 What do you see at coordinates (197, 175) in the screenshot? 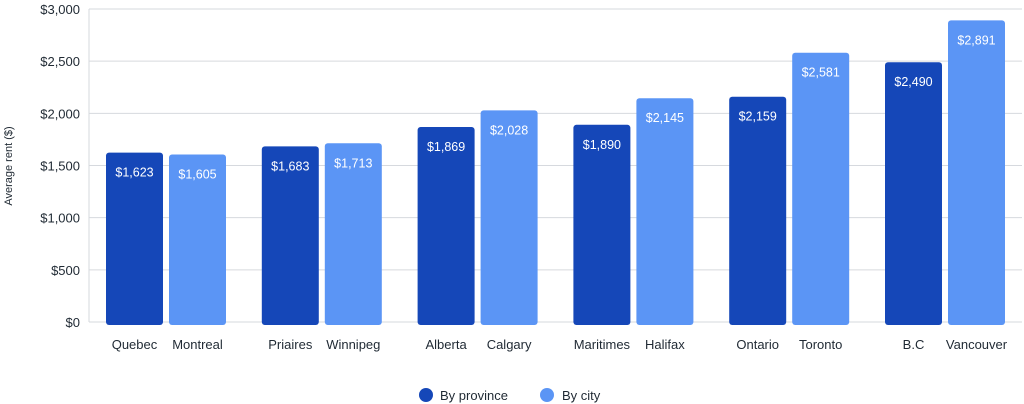
I see `data-label: $1,605` at bounding box center [197, 175].